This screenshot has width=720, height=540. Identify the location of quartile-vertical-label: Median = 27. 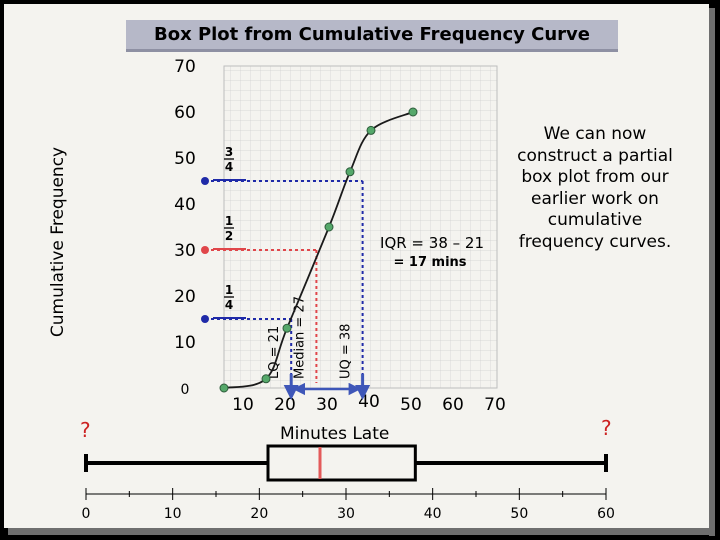
(299, 337).